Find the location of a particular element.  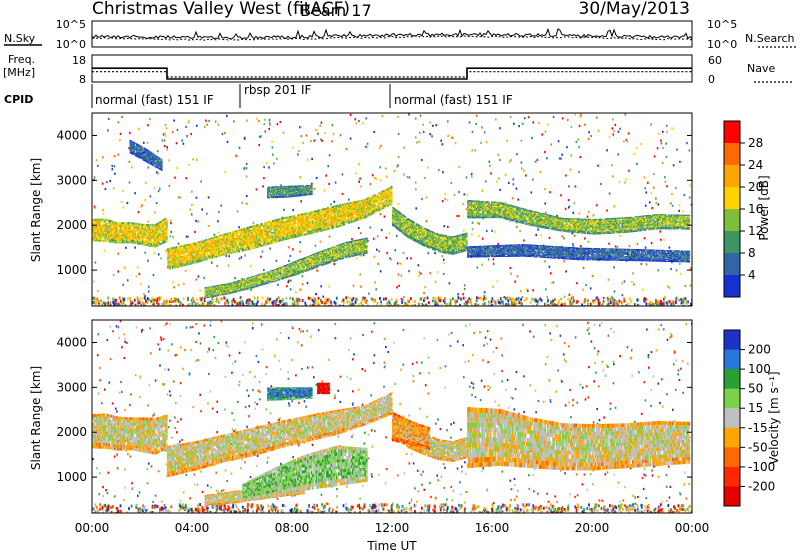

nave-tick-top: 60 is located at coordinates (715, 60).